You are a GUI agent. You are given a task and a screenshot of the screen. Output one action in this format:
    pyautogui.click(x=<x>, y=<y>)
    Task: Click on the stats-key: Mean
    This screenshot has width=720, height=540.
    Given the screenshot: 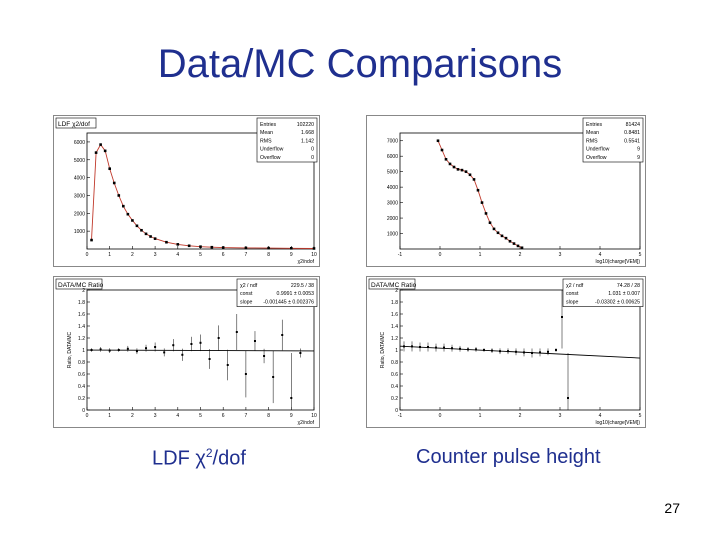 What is the action you would take?
    pyautogui.click(x=266, y=133)
    